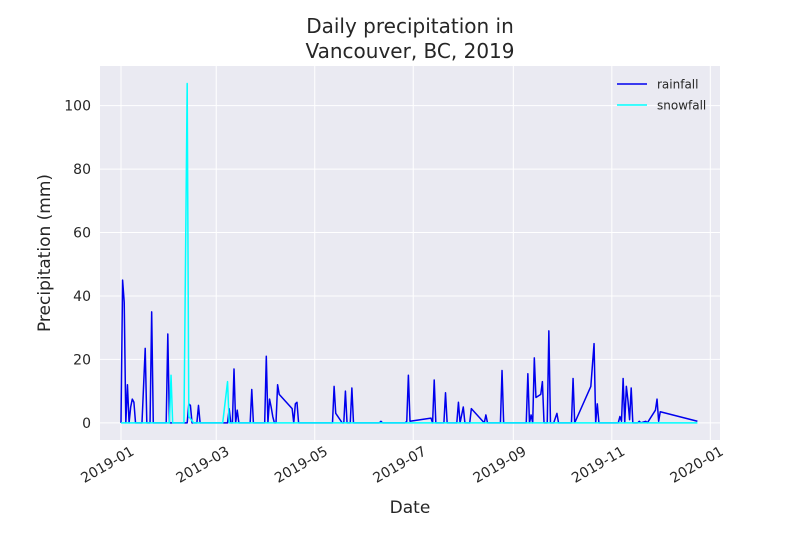  What do you see at coordinates (410, 26) in the screenshot?
I see `chart-title-line-1: Daily precipitation in` at bounding box center [410, 26].